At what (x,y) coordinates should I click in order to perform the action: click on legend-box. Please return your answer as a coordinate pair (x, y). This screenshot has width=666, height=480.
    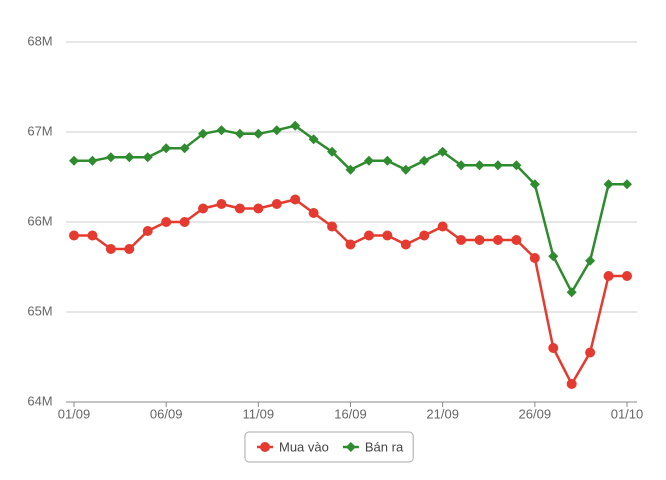
    Looking at the image, I should click on (329, 447).